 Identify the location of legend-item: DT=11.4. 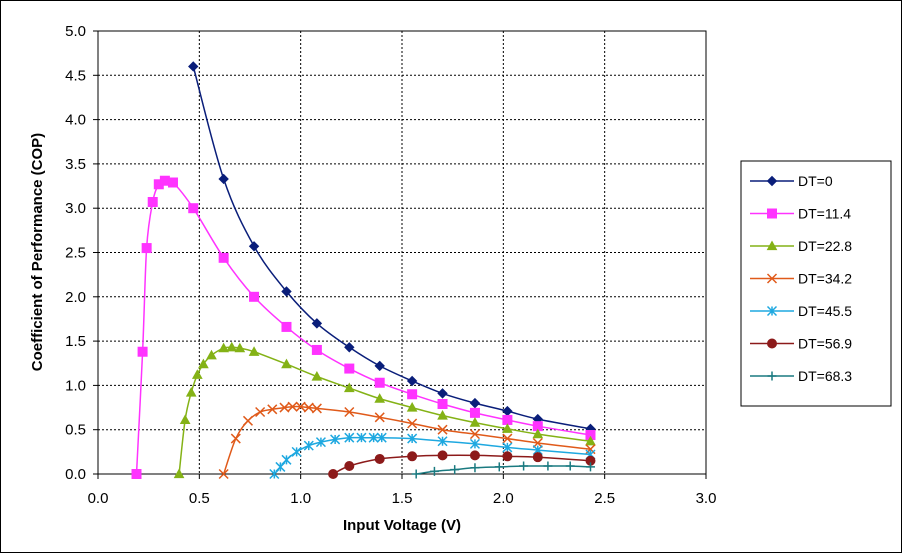
(800, 214).